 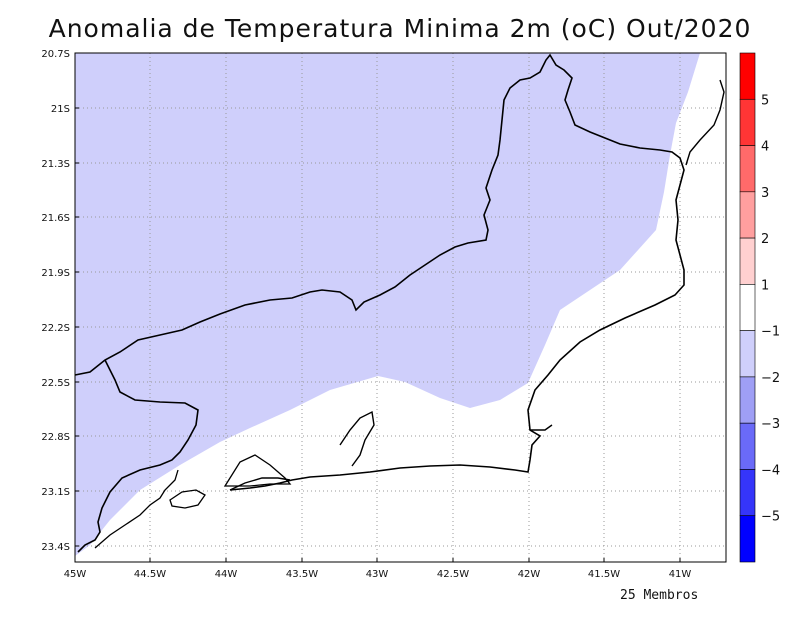 What do you see at coordinates (770, 378) in the screenshot?
I see `colorbar-label: −2` at bounding box center [770, 378].